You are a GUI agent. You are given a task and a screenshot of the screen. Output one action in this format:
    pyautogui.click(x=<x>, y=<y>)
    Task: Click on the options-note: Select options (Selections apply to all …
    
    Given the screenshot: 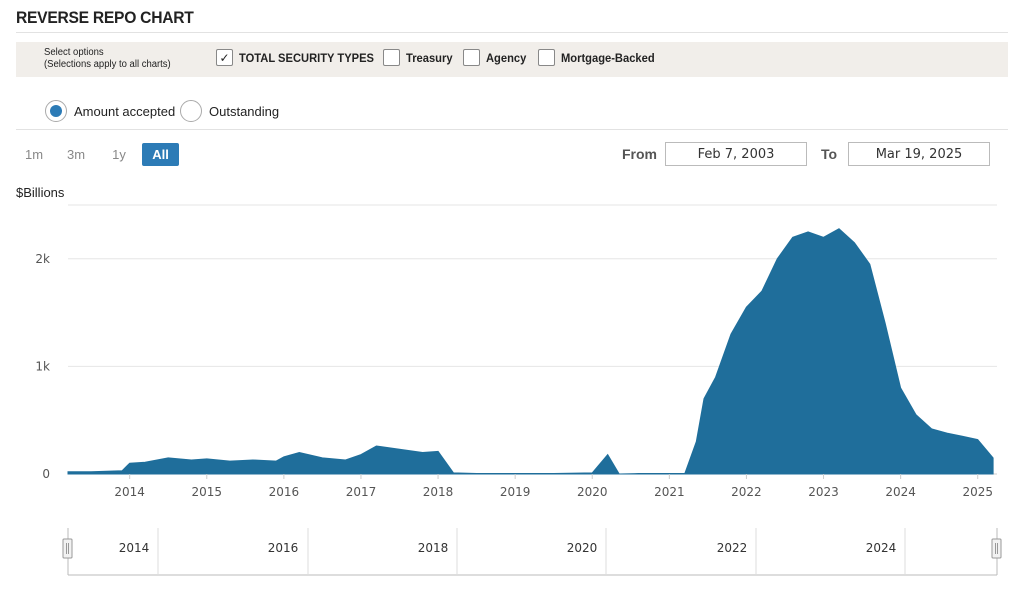 What is the action you would take?
    pyautogui.click(x=107, y=59)
    